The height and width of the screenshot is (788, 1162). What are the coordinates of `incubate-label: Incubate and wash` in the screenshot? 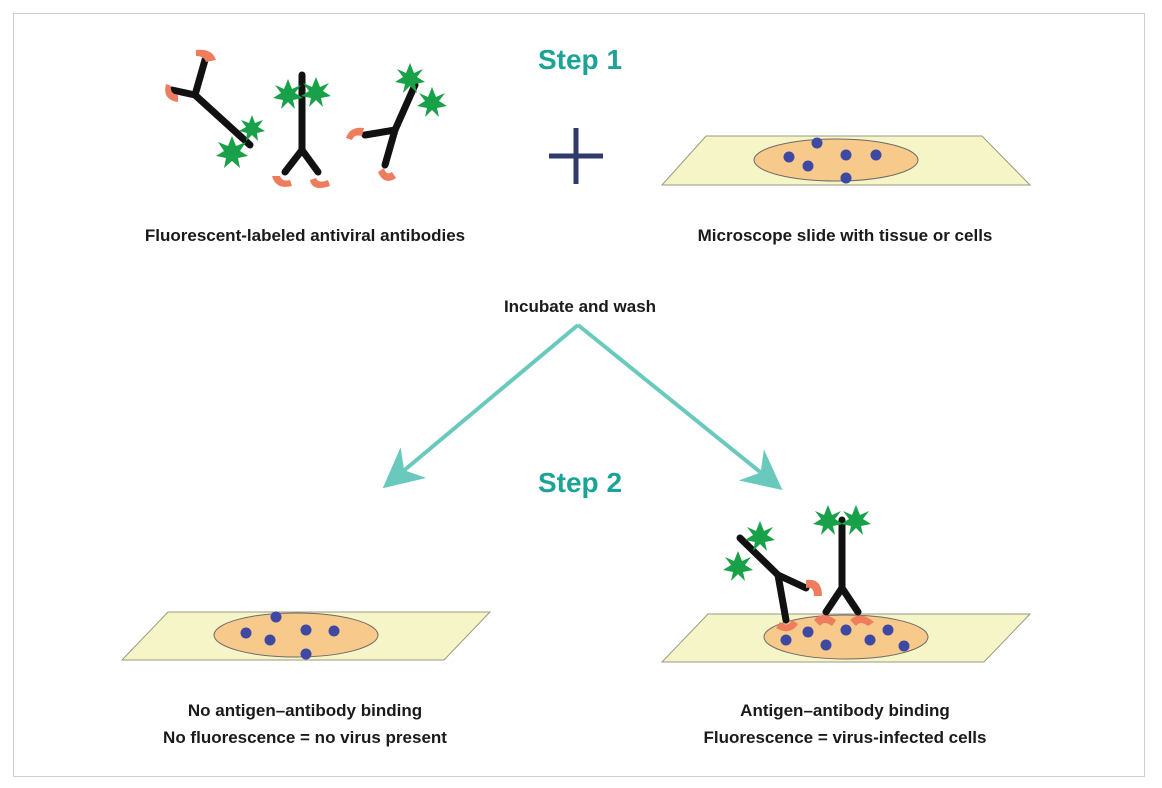 It's located at (580, 306).